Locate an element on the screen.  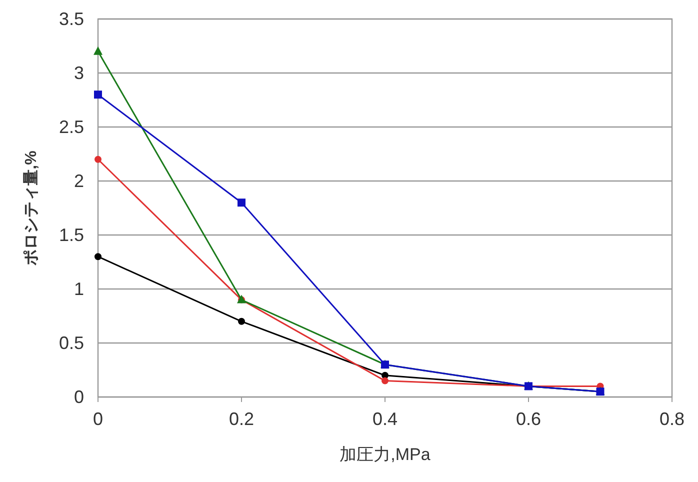
y-tick-label: 0 is located at coordinates (79, 397).